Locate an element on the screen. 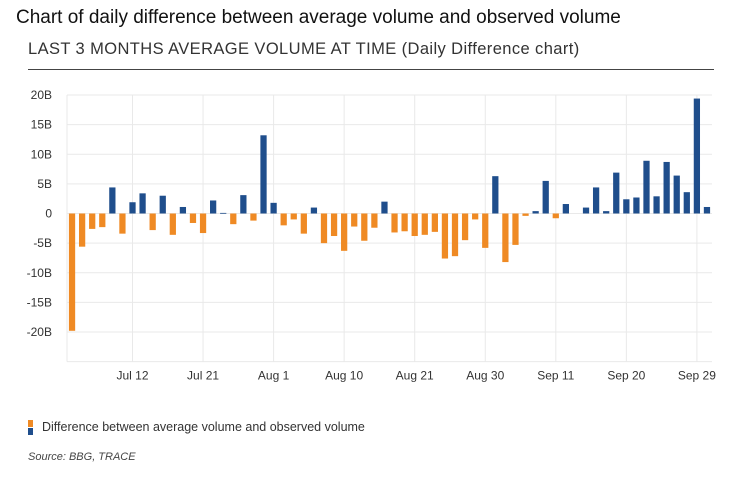  title-divider is located at coordinates (371, 69).